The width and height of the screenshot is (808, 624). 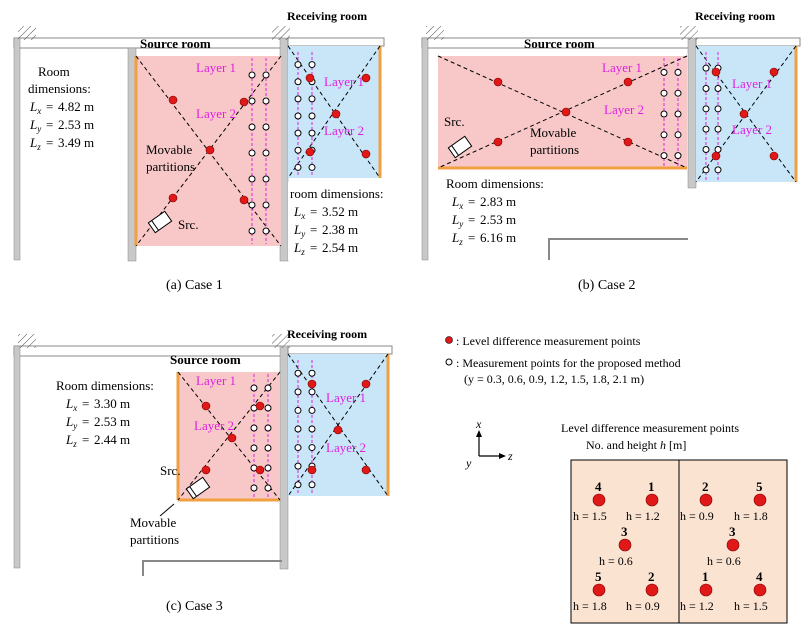 I want to click on hatch-mark-case2-right, so click(x=689, y=33).